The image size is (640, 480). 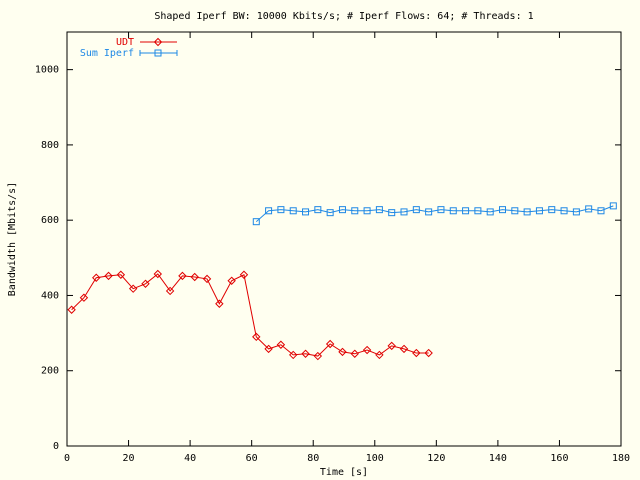 I want to click on y-tick-label: 600, so click(x=50, y=220).